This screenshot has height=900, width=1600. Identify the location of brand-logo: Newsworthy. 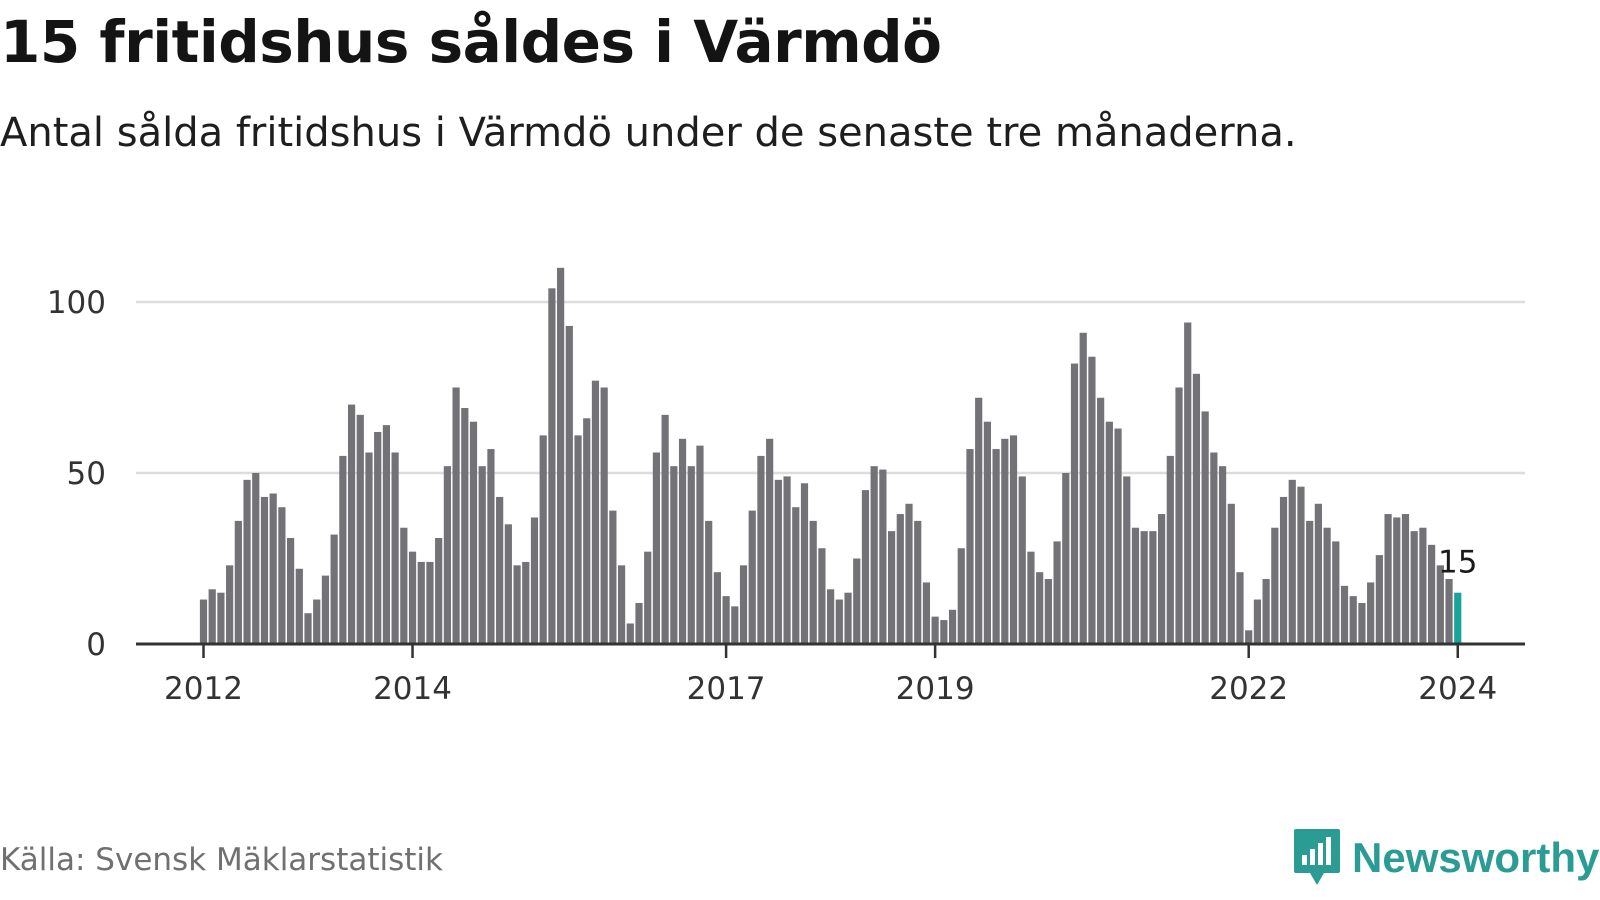
(1445, 858).